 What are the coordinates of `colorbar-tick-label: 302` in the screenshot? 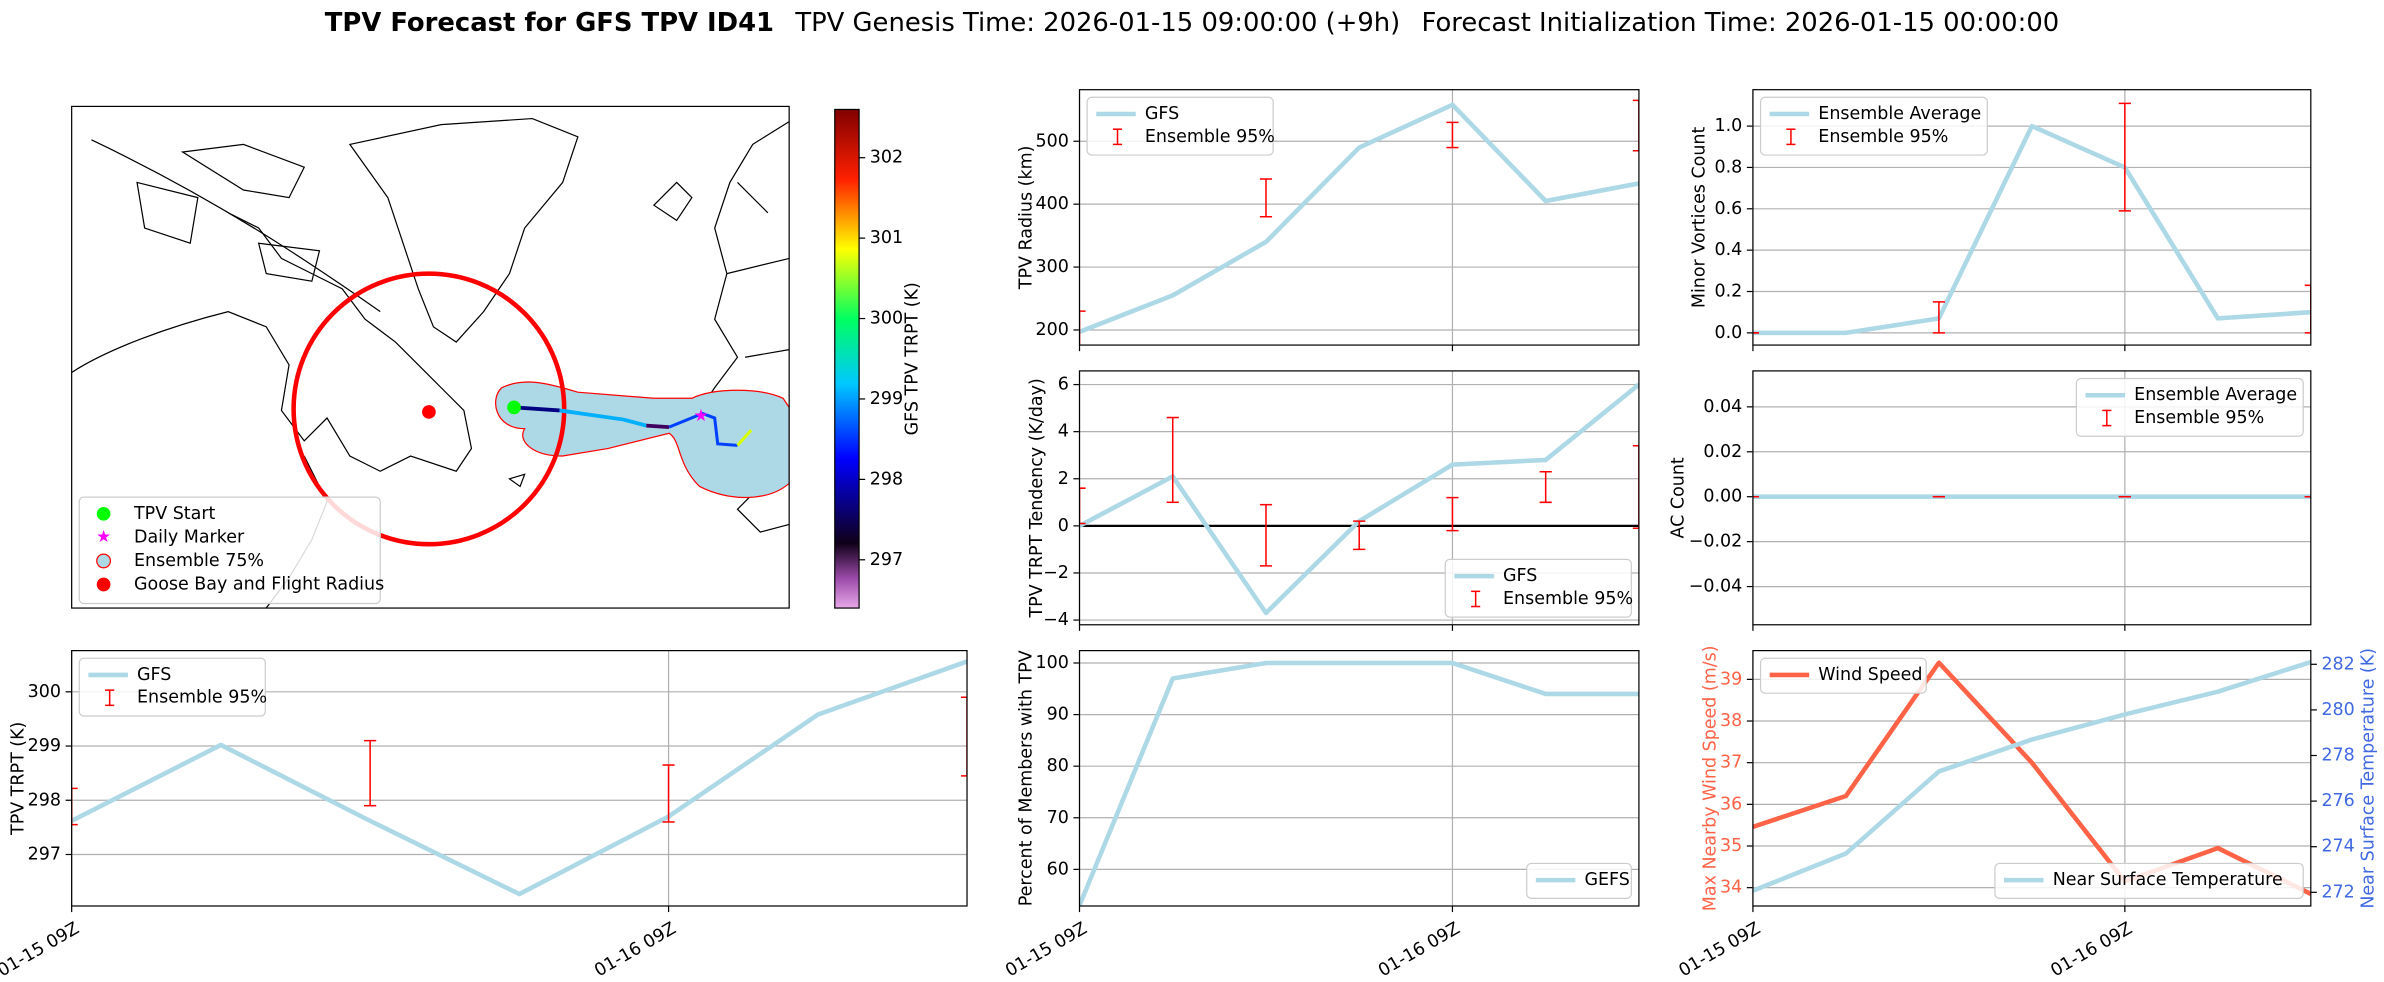 It's located at (886, 158).